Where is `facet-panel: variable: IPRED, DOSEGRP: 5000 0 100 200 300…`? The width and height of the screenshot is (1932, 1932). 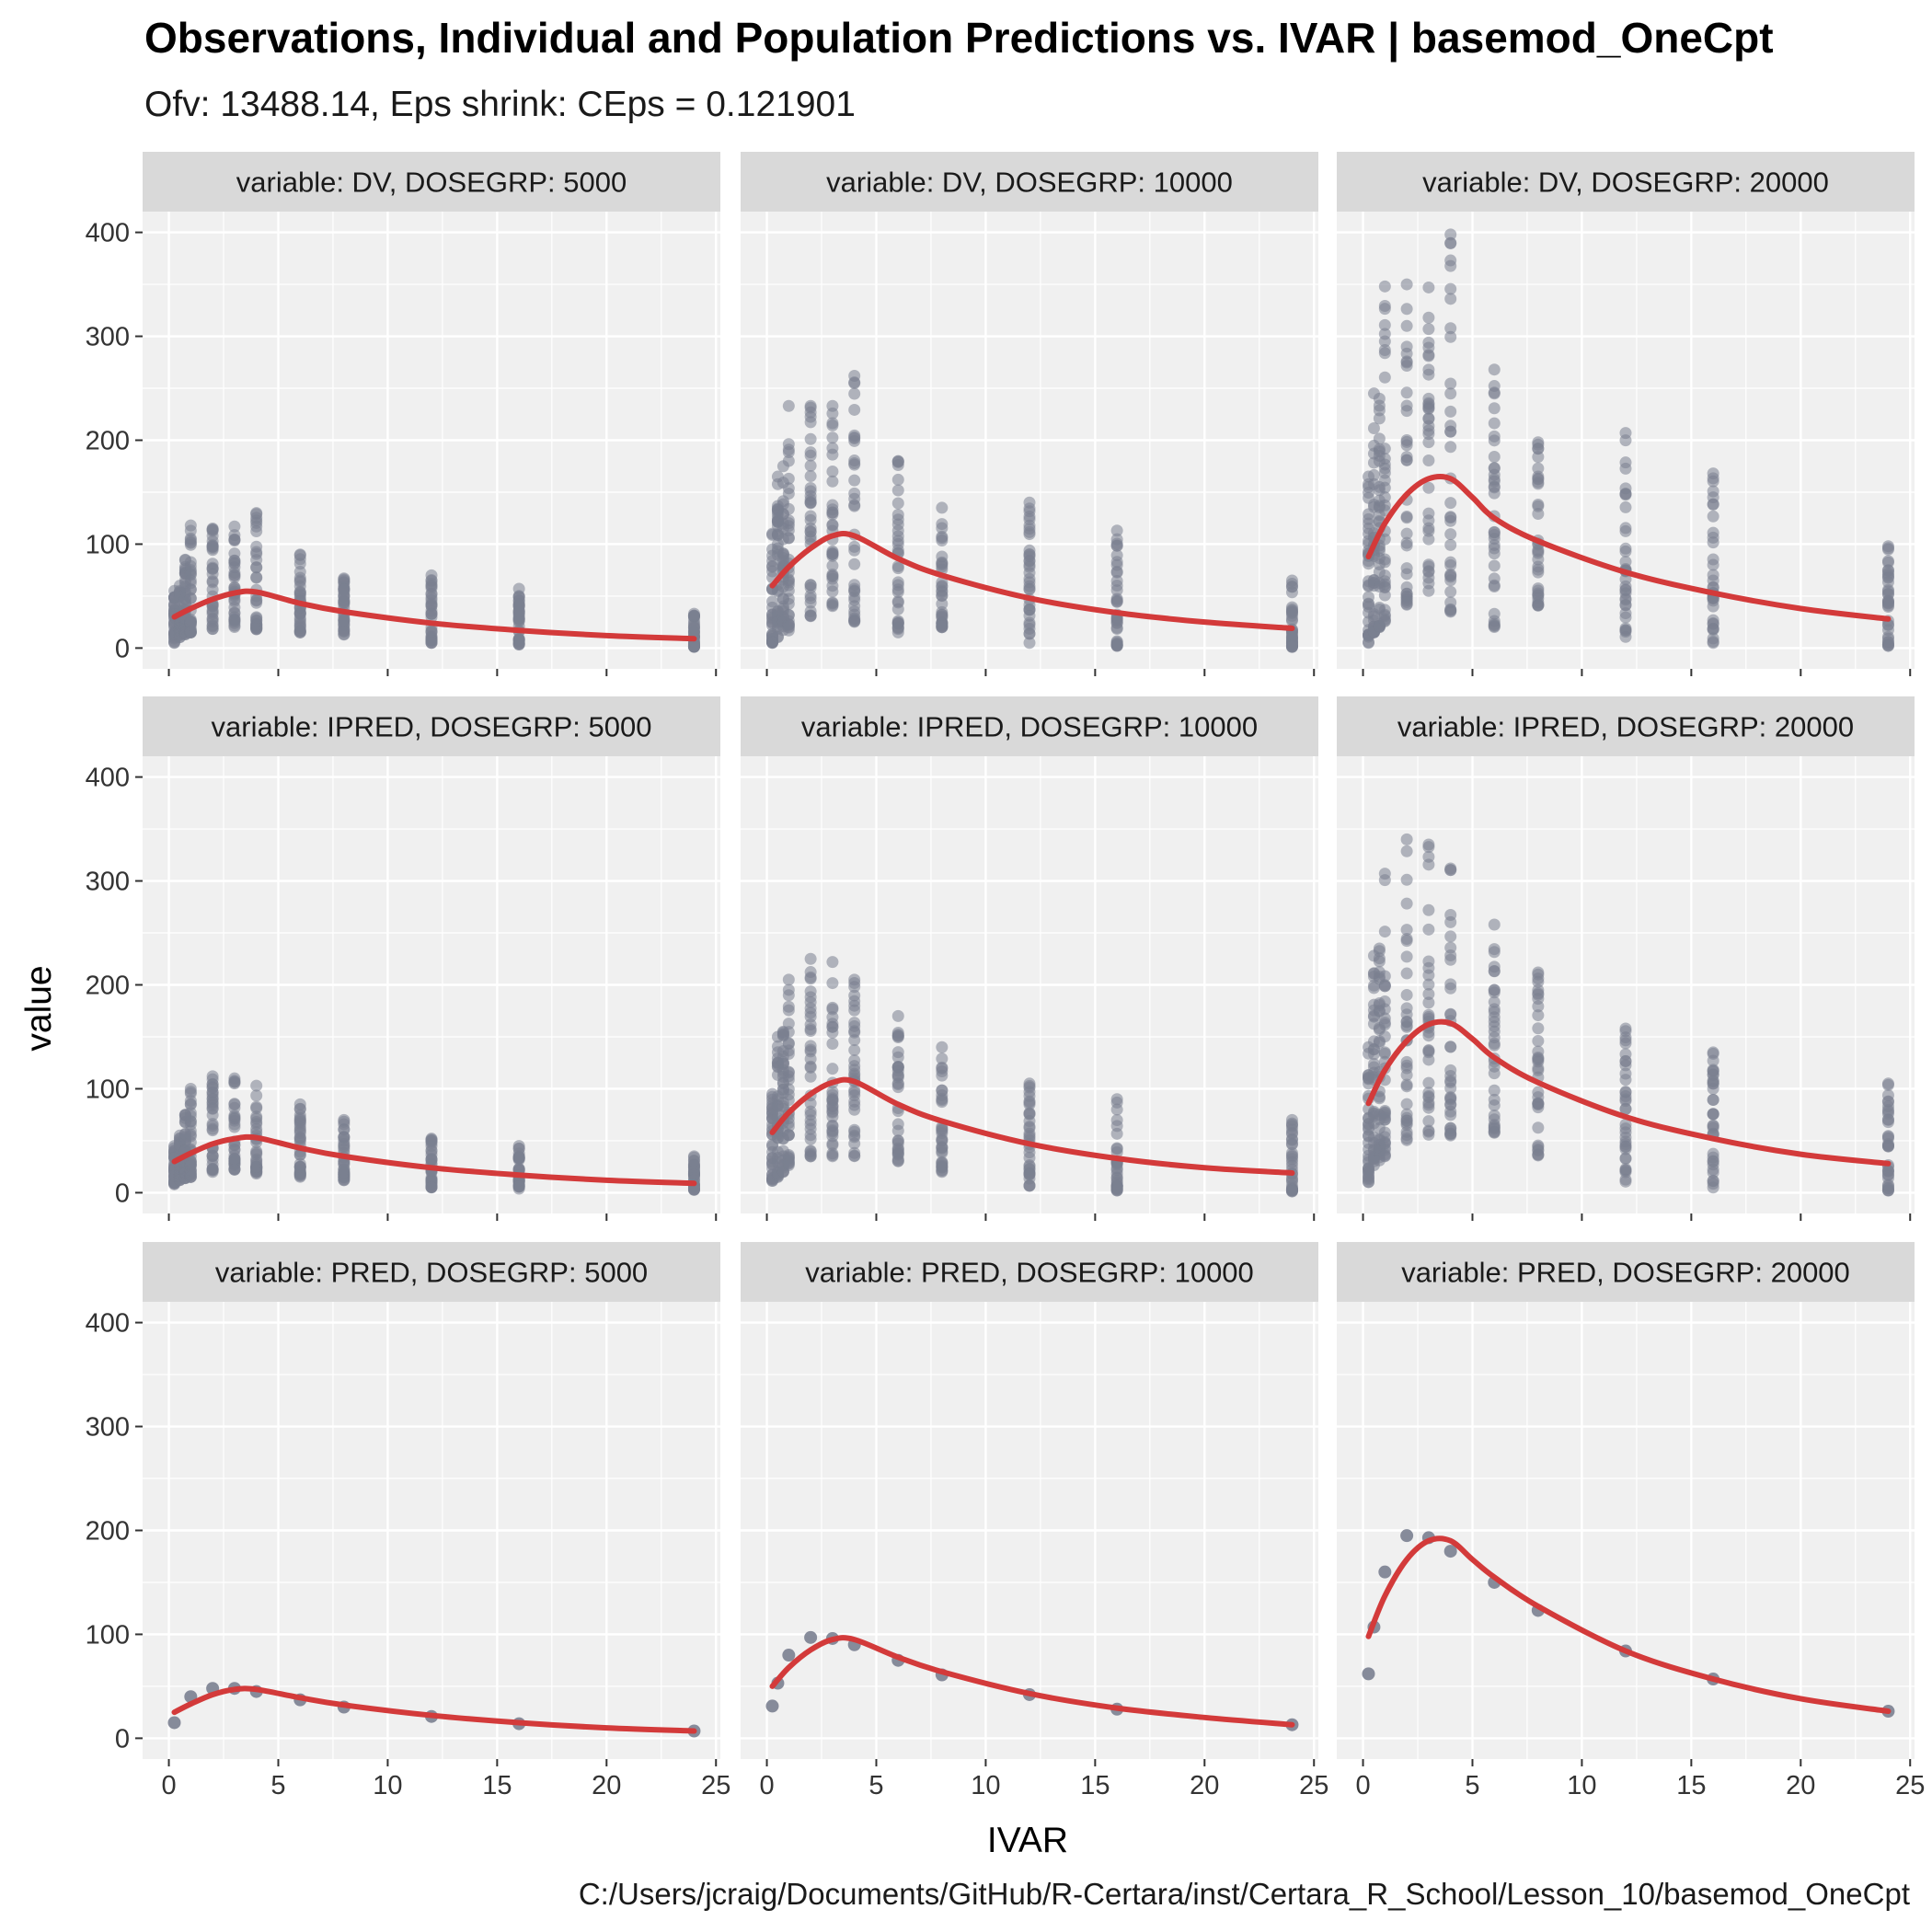 facet-panel: variable: IPRED, DOSEGRP: 5000 0 100 200 300… is located at coordinates (403, 958).